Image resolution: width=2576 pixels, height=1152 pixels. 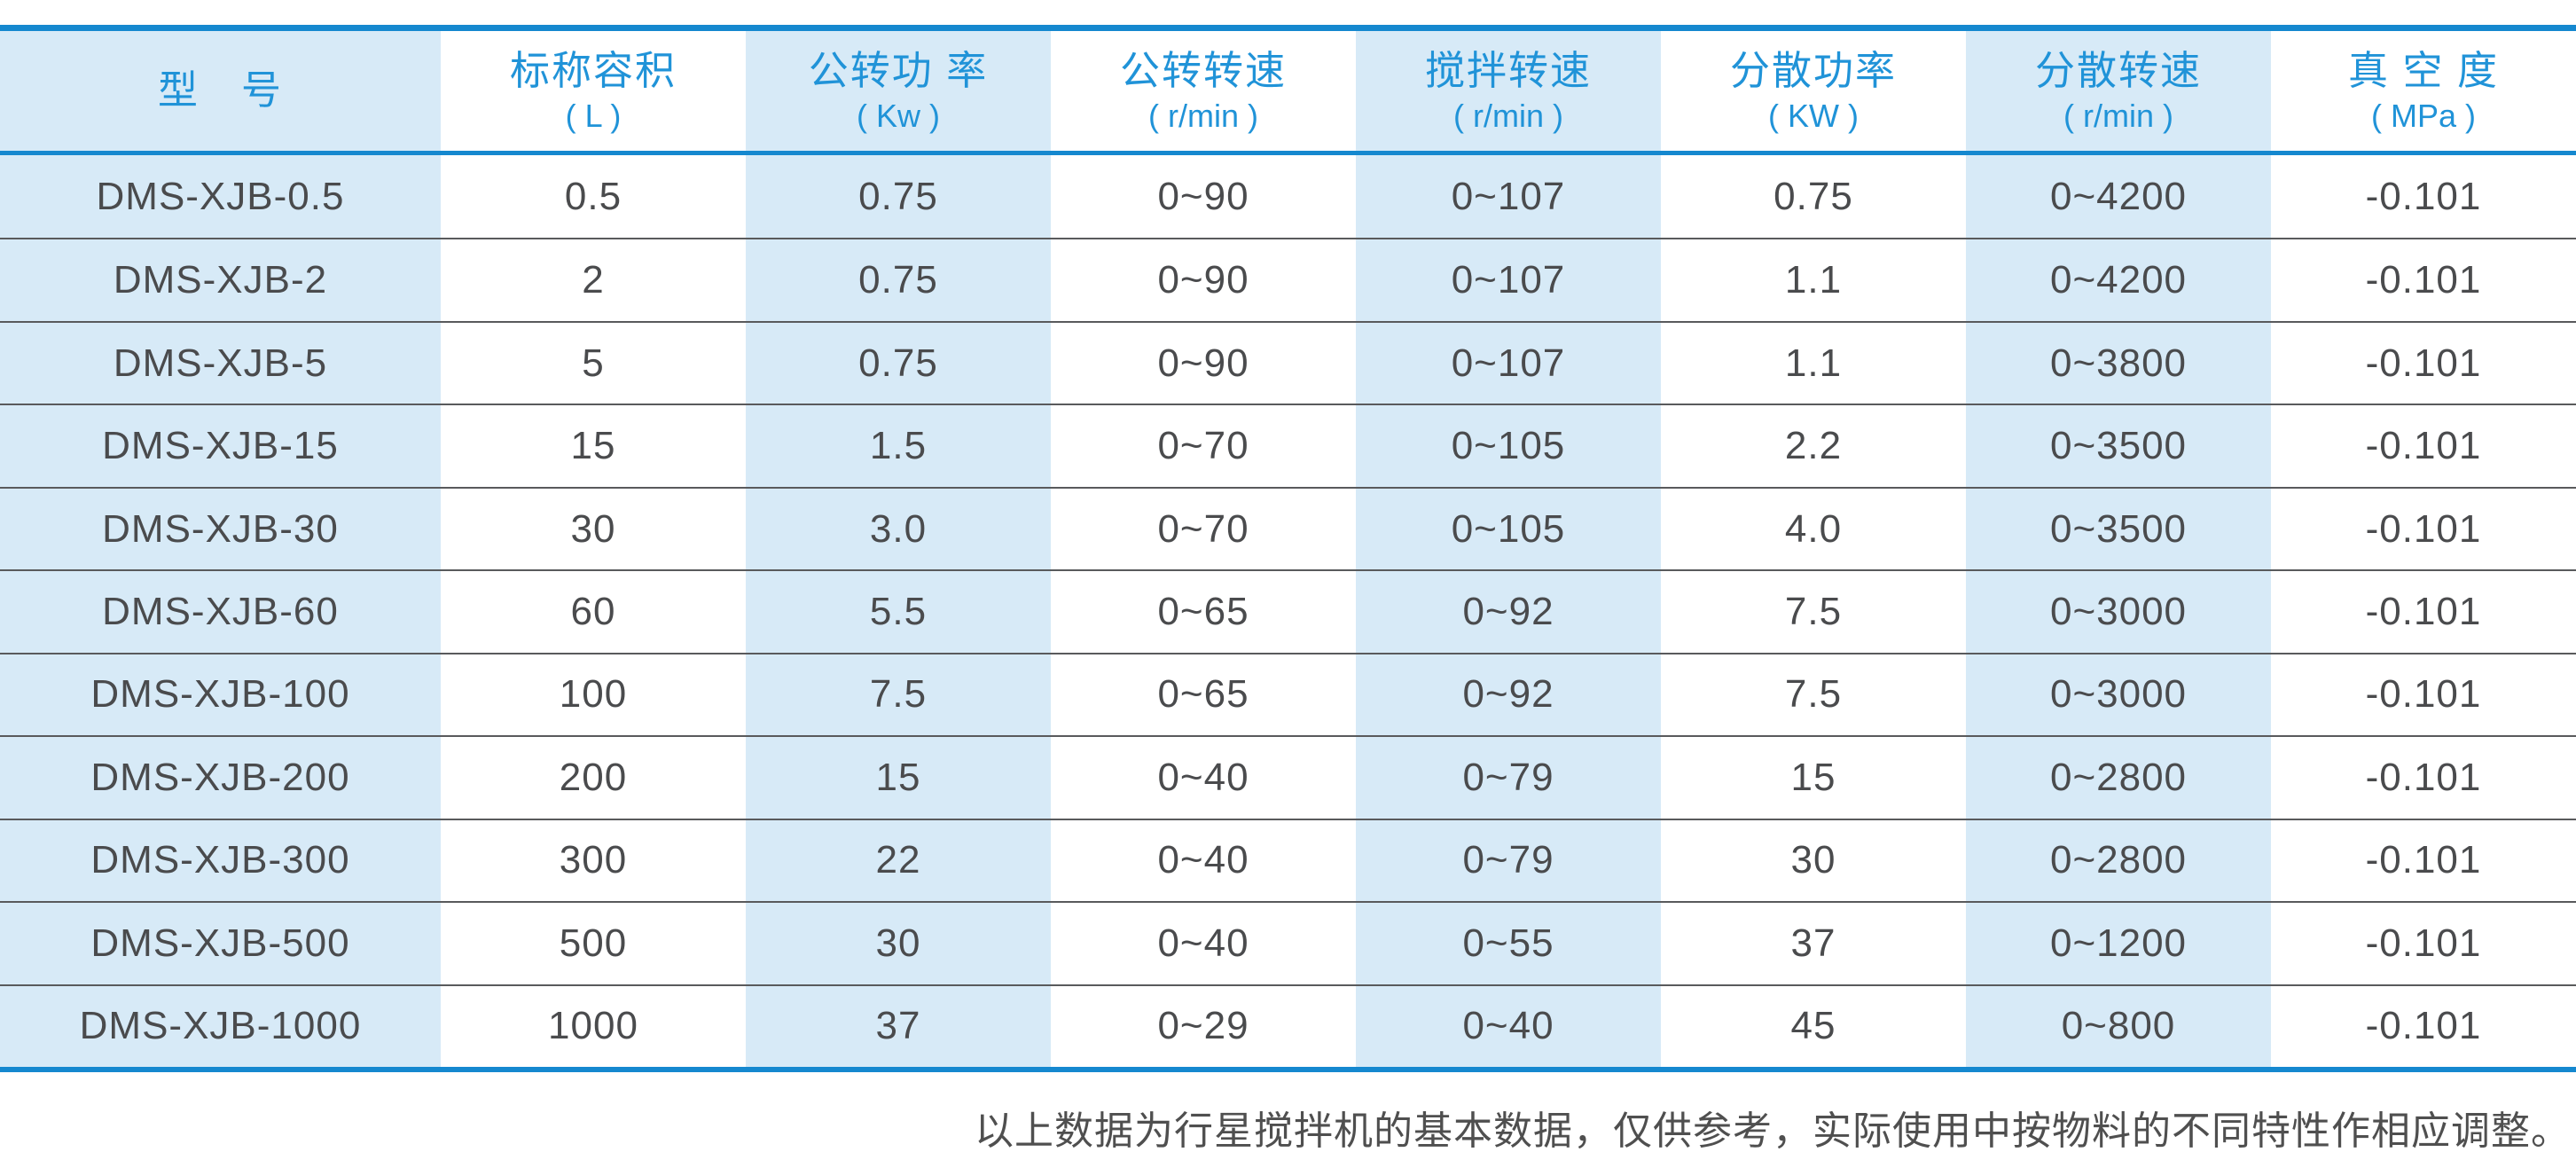 What do you see at coordinates (220, 861) in the screenshot?
I see `model-cell: DMS-XJB-300` at bounding box center [220, 861].